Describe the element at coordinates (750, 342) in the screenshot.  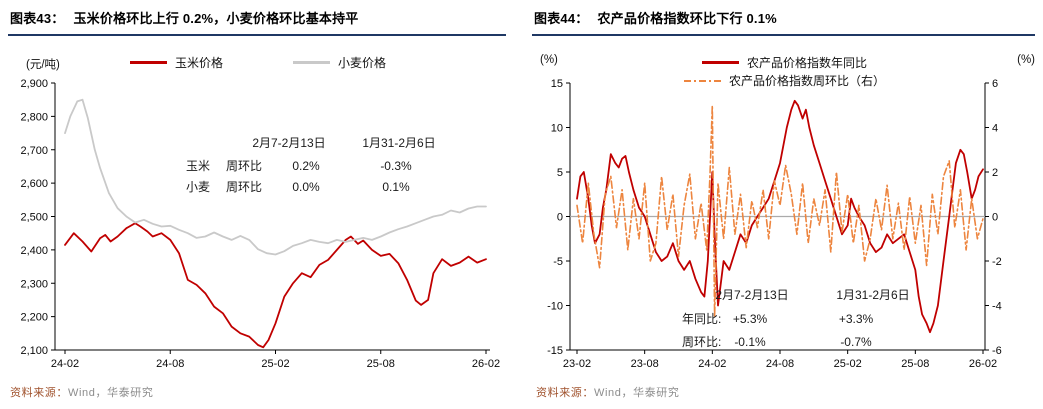
I see `row-value-current: -0.1%` at that location.